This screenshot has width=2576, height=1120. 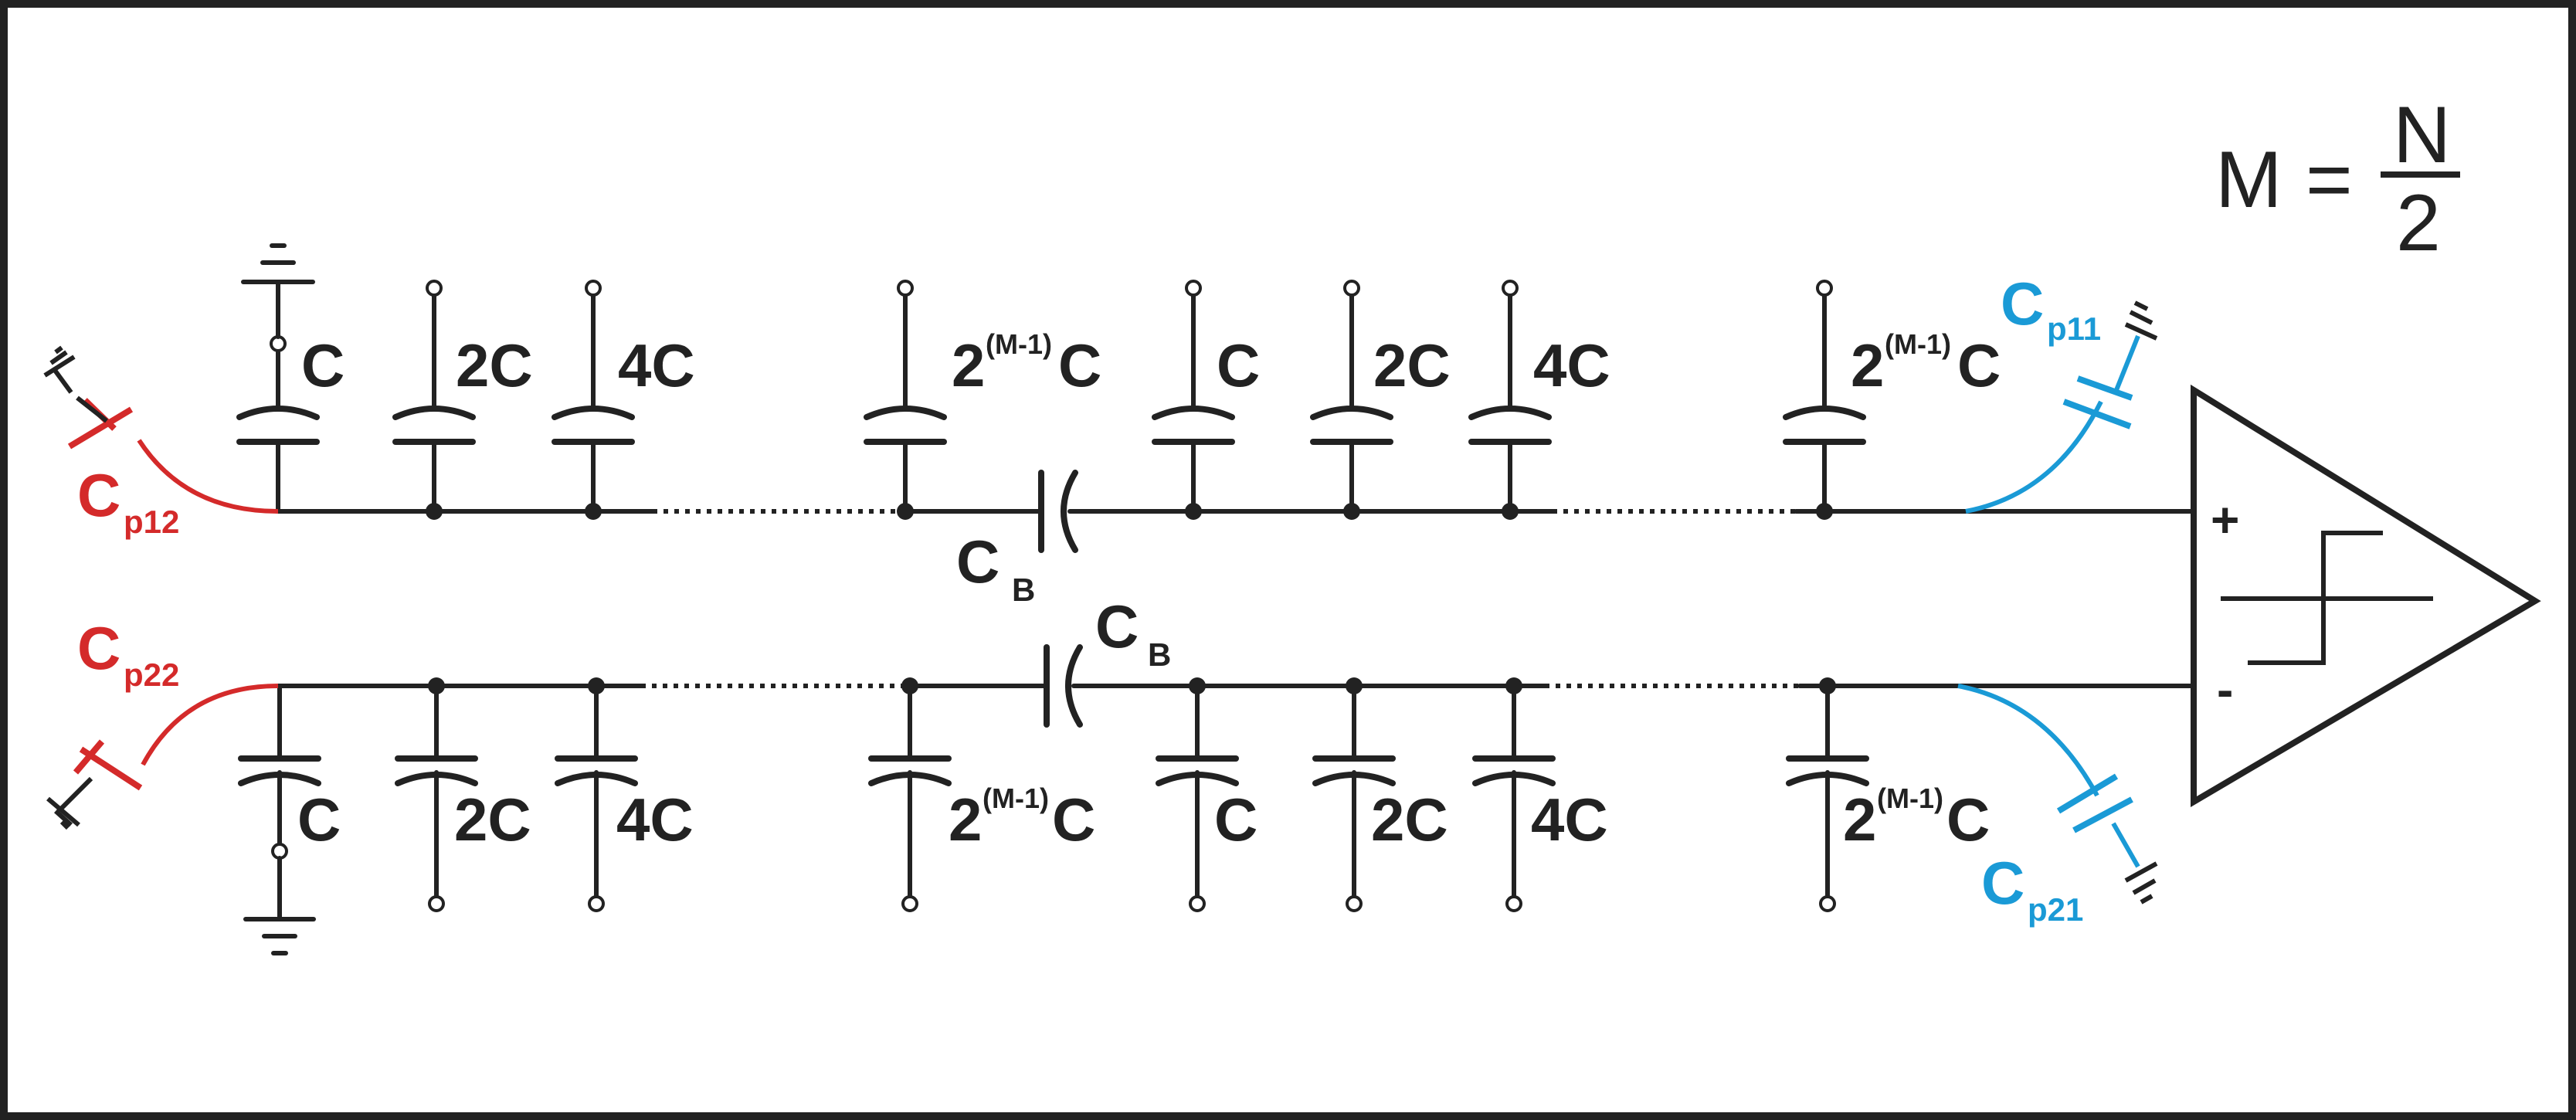 What do you see at coordinates (162, 757) in the screenshot?
I see `parasitic-cp22` at bounding box center [162, 757].